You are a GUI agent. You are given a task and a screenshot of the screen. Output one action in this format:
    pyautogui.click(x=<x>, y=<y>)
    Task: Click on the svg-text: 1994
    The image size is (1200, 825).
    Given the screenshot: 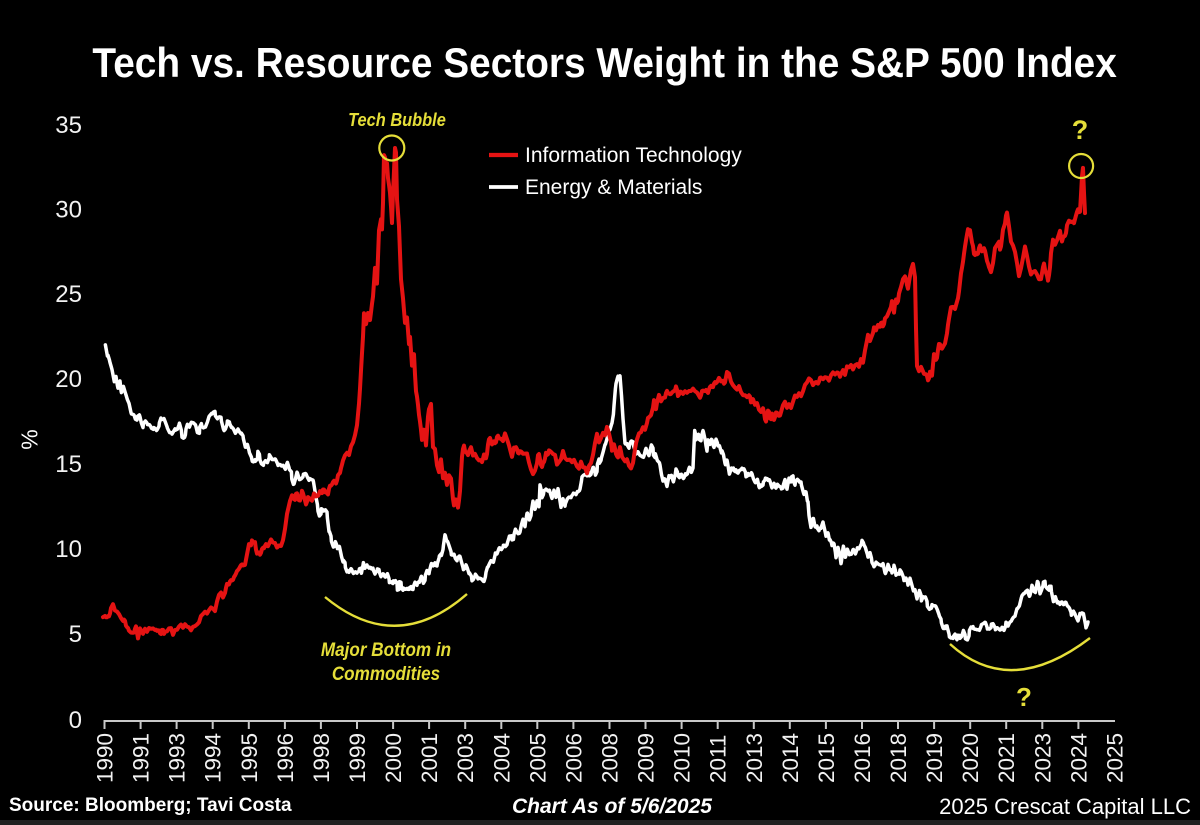 What is the action you would take?
    pyautogui.click(x=213, y=758)
    